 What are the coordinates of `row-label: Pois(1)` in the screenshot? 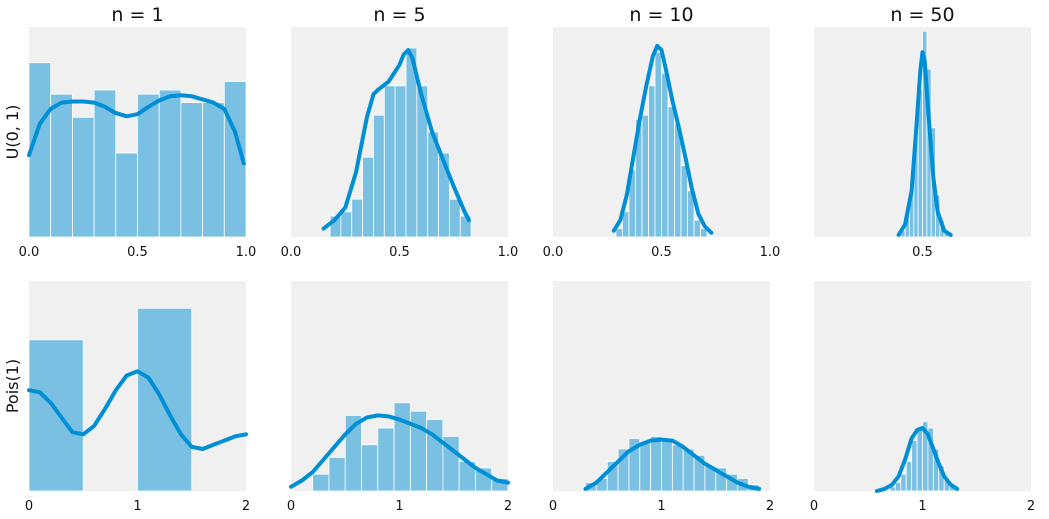 It's located at (12, 386).